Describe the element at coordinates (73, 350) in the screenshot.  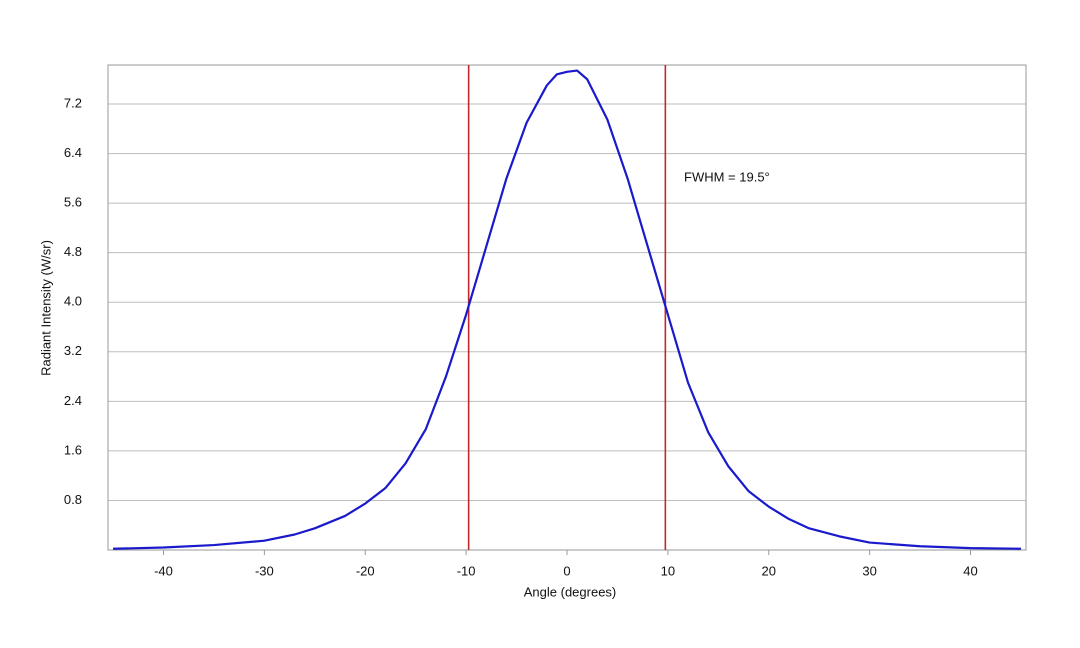
I see `y-tick-label: 3.2` at that location.